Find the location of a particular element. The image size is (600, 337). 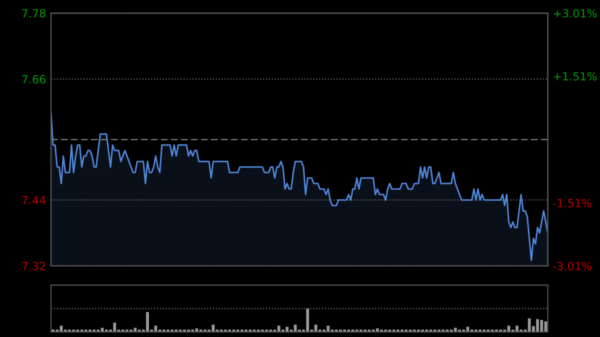

y-tick-label: 7.66 is located at coordinates (34, 79).